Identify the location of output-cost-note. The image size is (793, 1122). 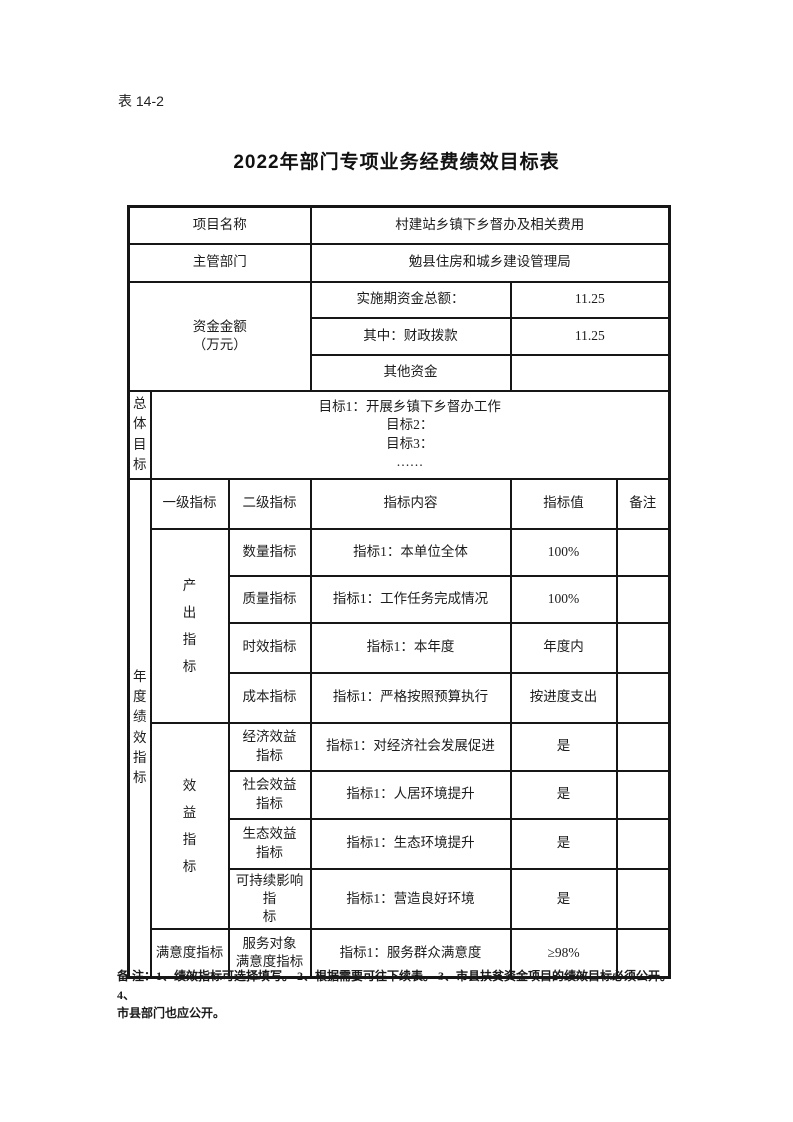
(643, 697).